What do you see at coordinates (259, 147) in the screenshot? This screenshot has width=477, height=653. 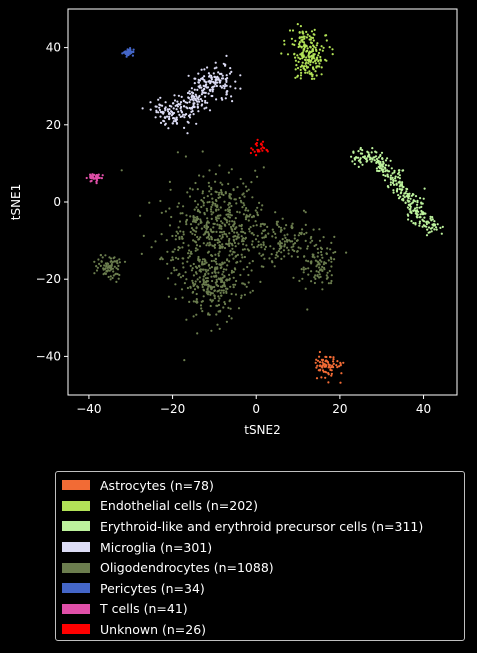 I see `series-7-points` at bounding box center [259, 147].